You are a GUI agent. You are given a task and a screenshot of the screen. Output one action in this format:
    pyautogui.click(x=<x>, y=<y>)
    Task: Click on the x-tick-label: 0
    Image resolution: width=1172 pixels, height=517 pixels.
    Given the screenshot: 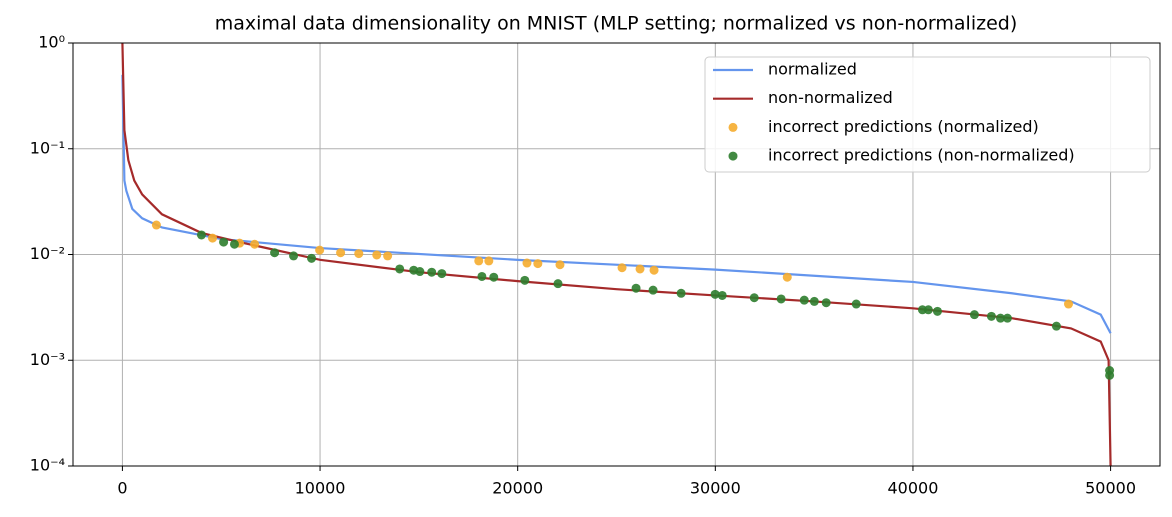 What is the action you would take?
    pyautogui.click(x=122, y=488)
    